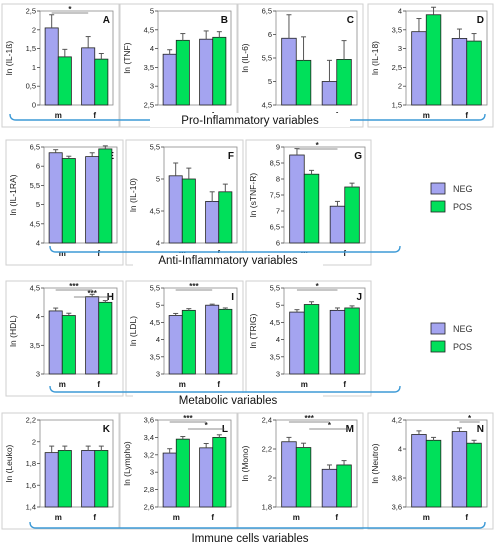  What do you see at coordinates (480, 429) in the screenshot?
I see `panel-letter: N` at bounding box center [480, 429].